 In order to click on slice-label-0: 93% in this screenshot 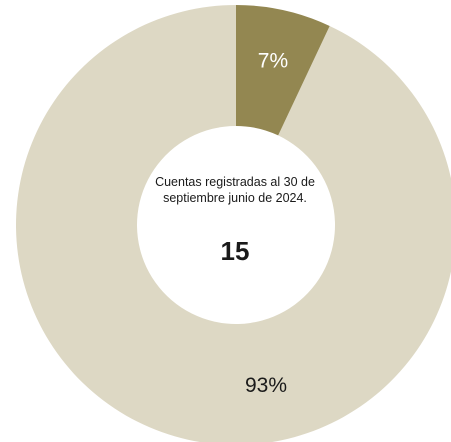, I will do `click(266, 385)`.